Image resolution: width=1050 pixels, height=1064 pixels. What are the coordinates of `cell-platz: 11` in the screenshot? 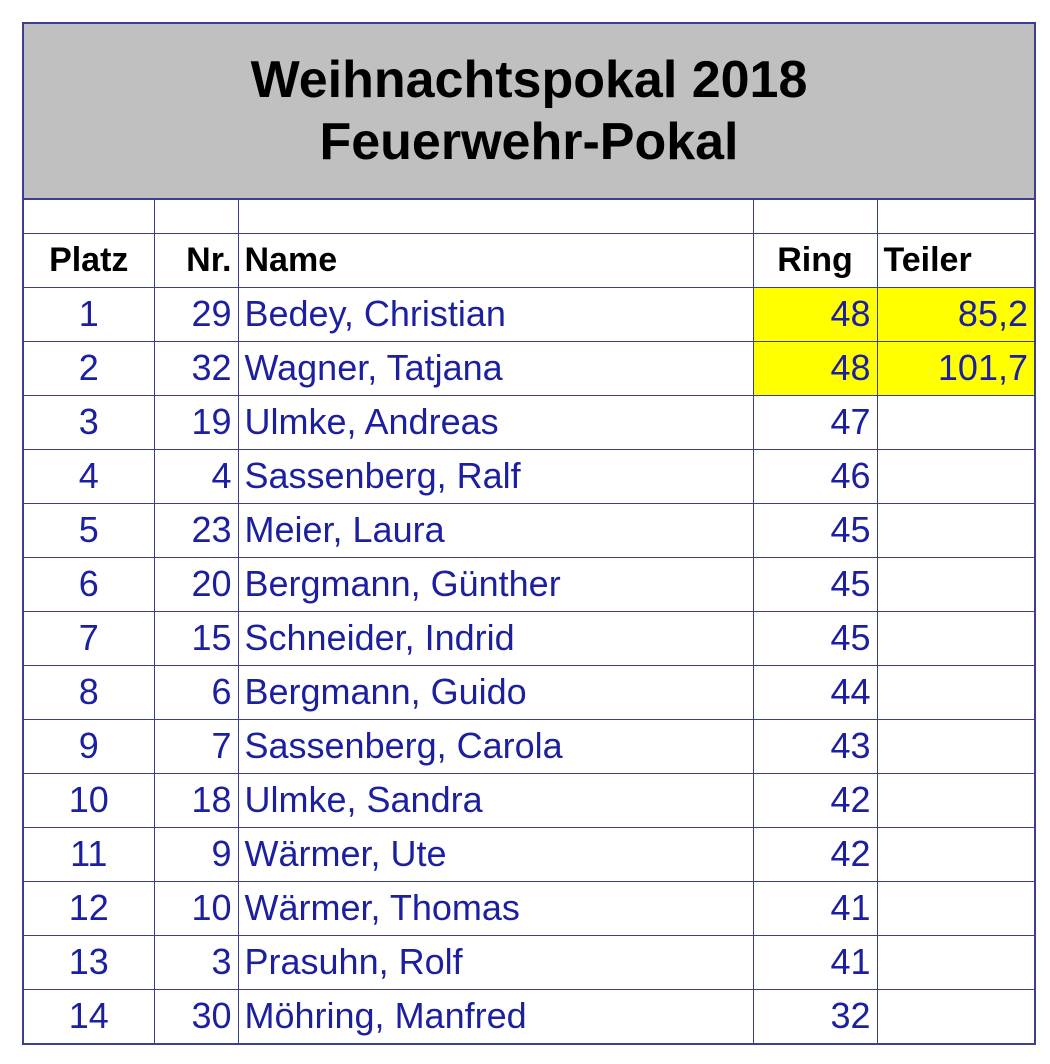 It's located at (89, 854).